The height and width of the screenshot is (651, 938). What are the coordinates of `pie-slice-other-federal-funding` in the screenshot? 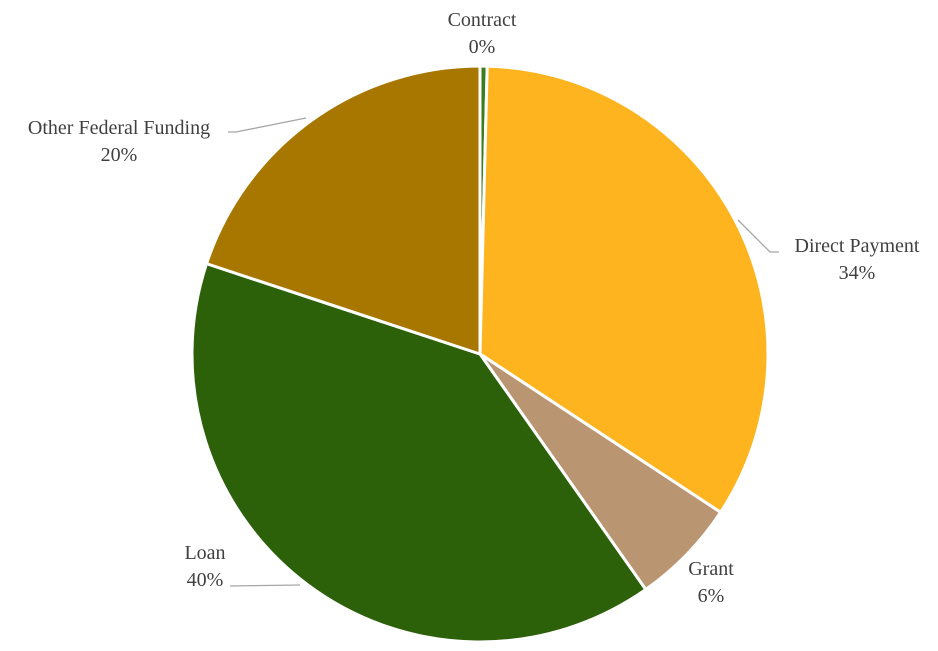 It's located at (343, 210).